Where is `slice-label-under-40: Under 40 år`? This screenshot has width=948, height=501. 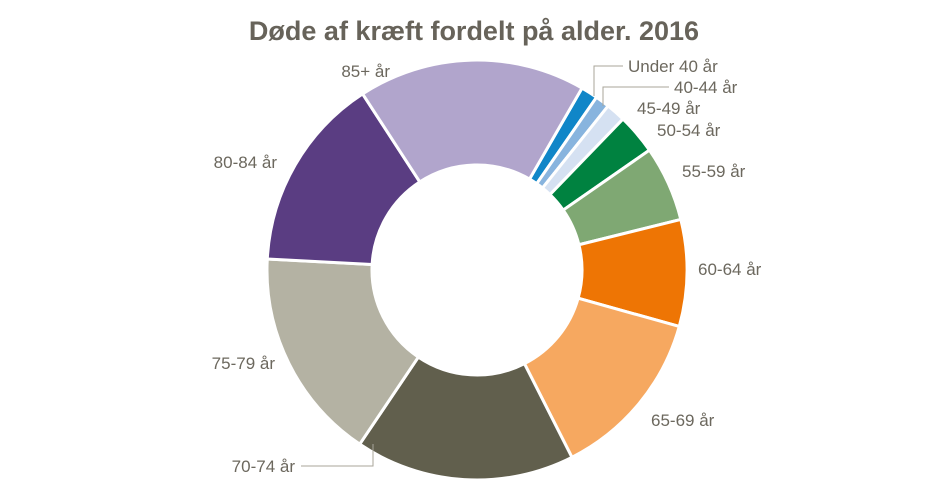 slice-label-under-40: Under 40 år is located at coordinates (673, 66).